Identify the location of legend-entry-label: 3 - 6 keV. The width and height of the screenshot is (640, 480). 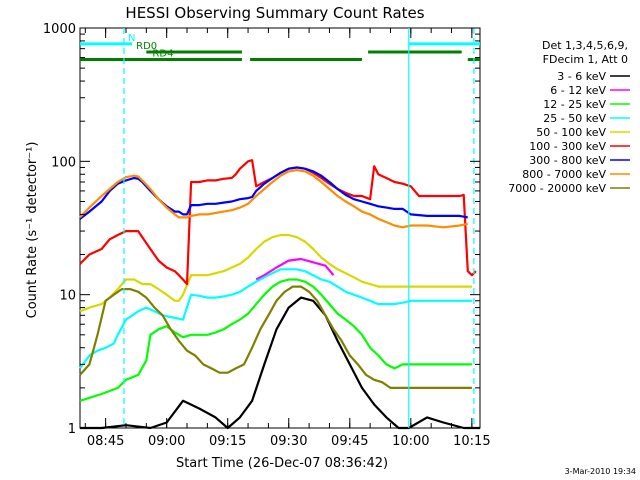
(581, 76).